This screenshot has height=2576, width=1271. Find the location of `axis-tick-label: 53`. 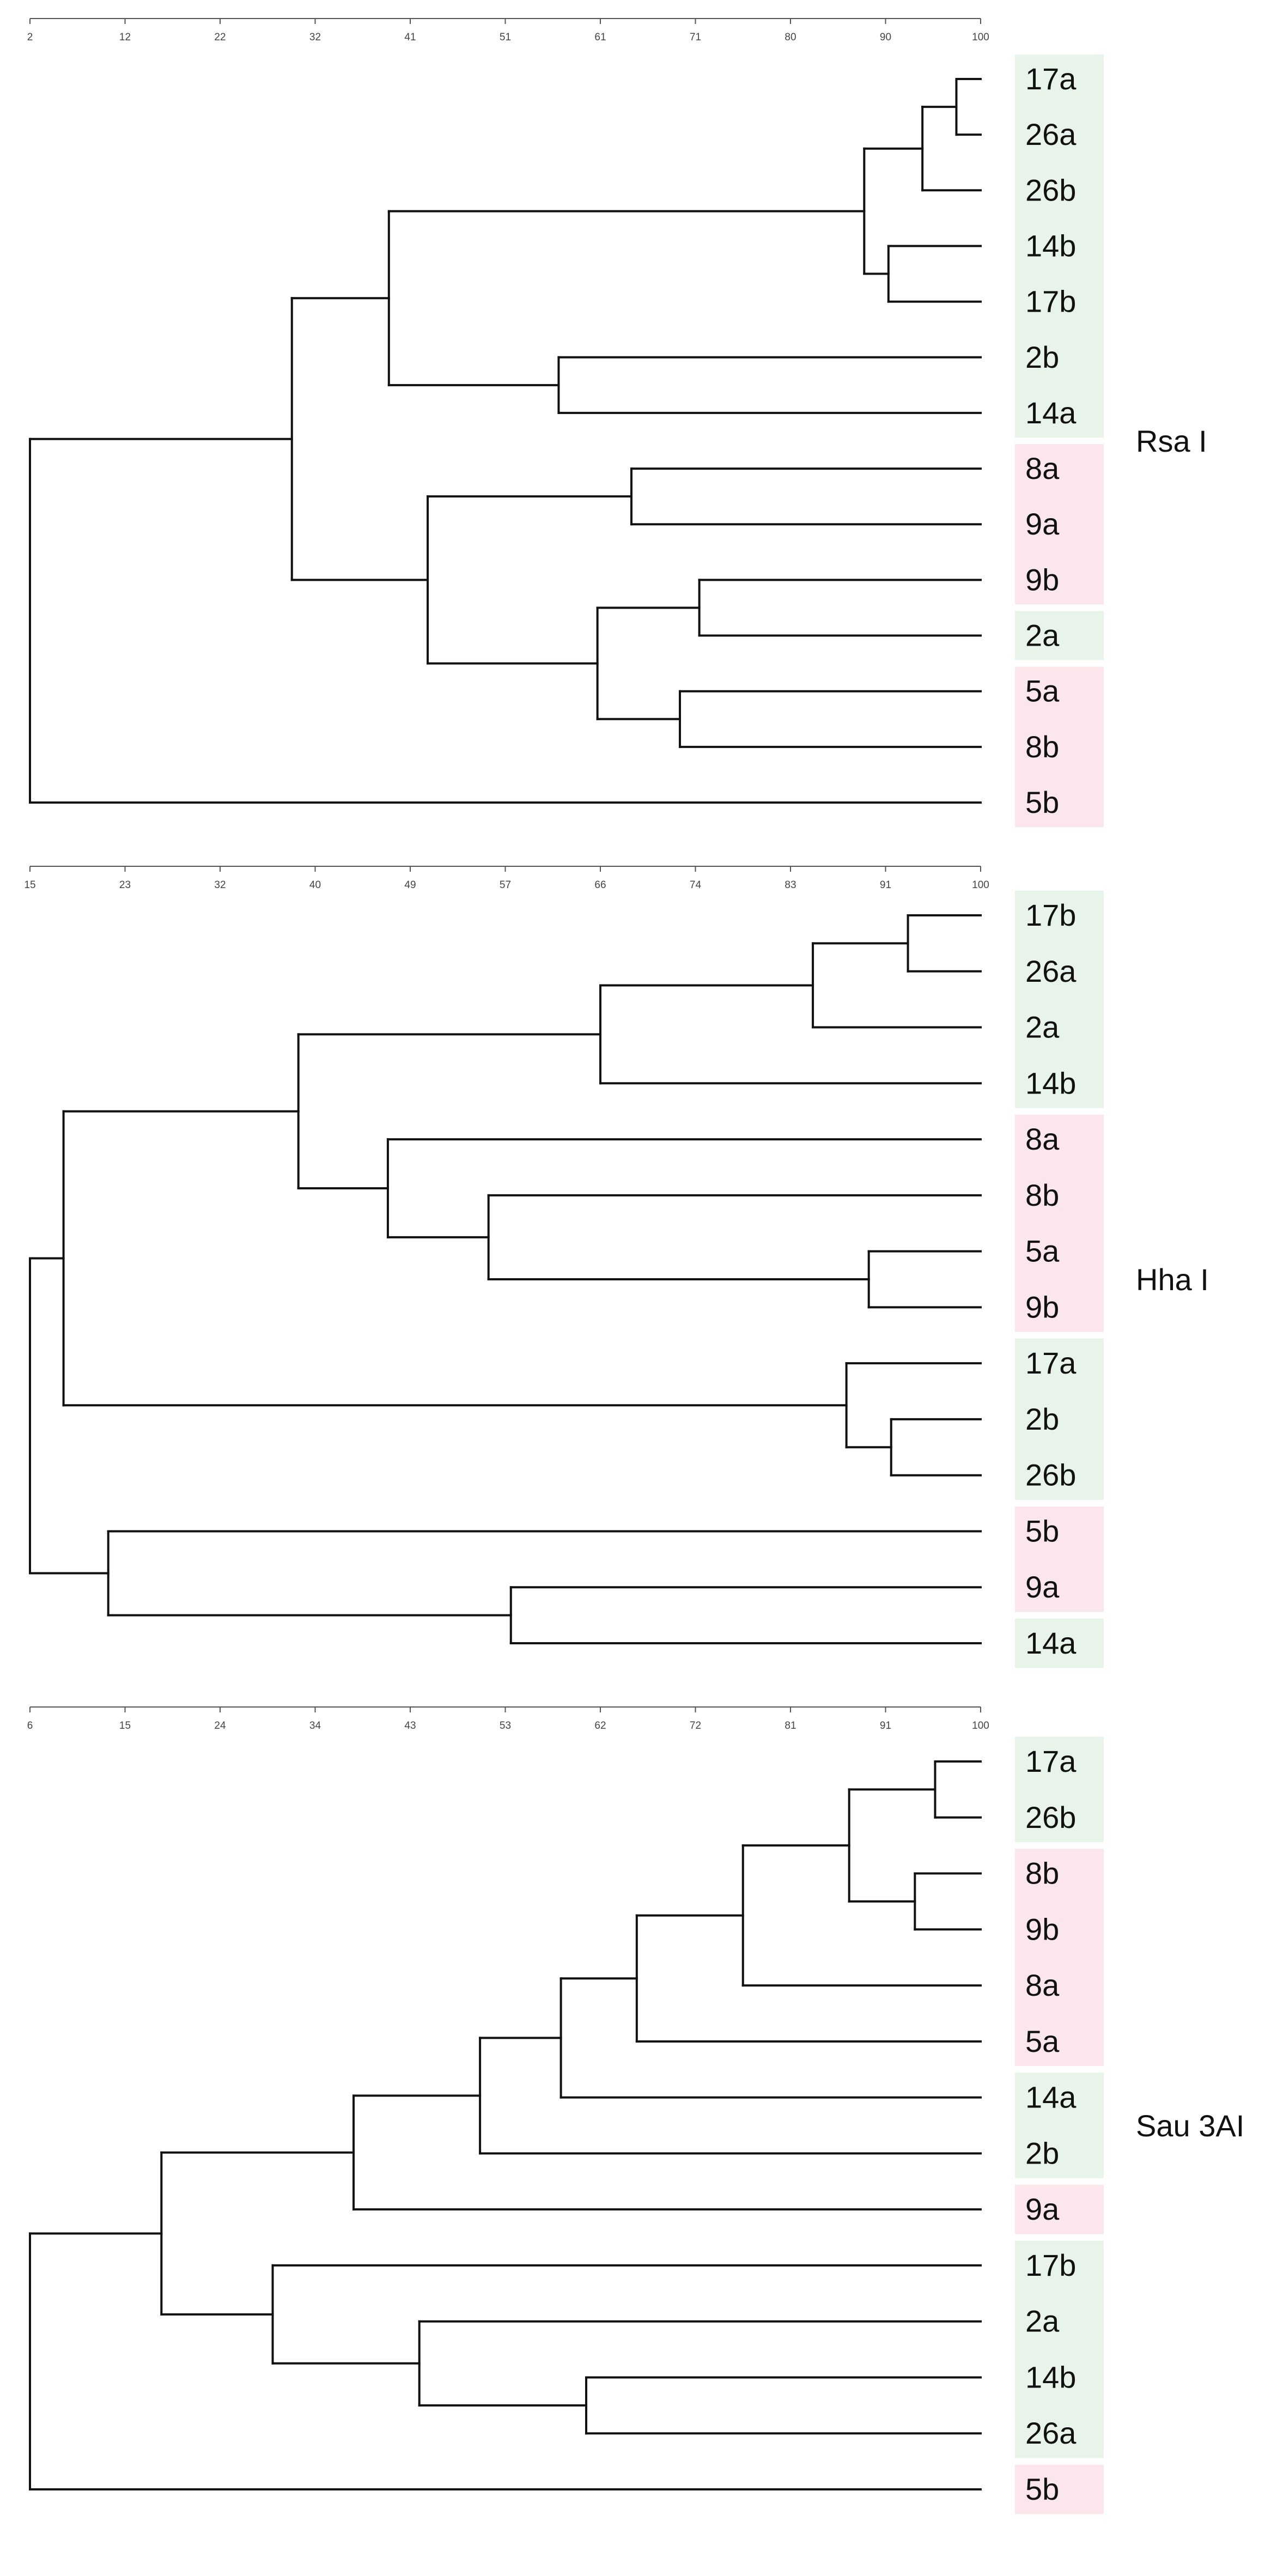

axis-tick-label: 53 is located at coordinates (506, 1725).